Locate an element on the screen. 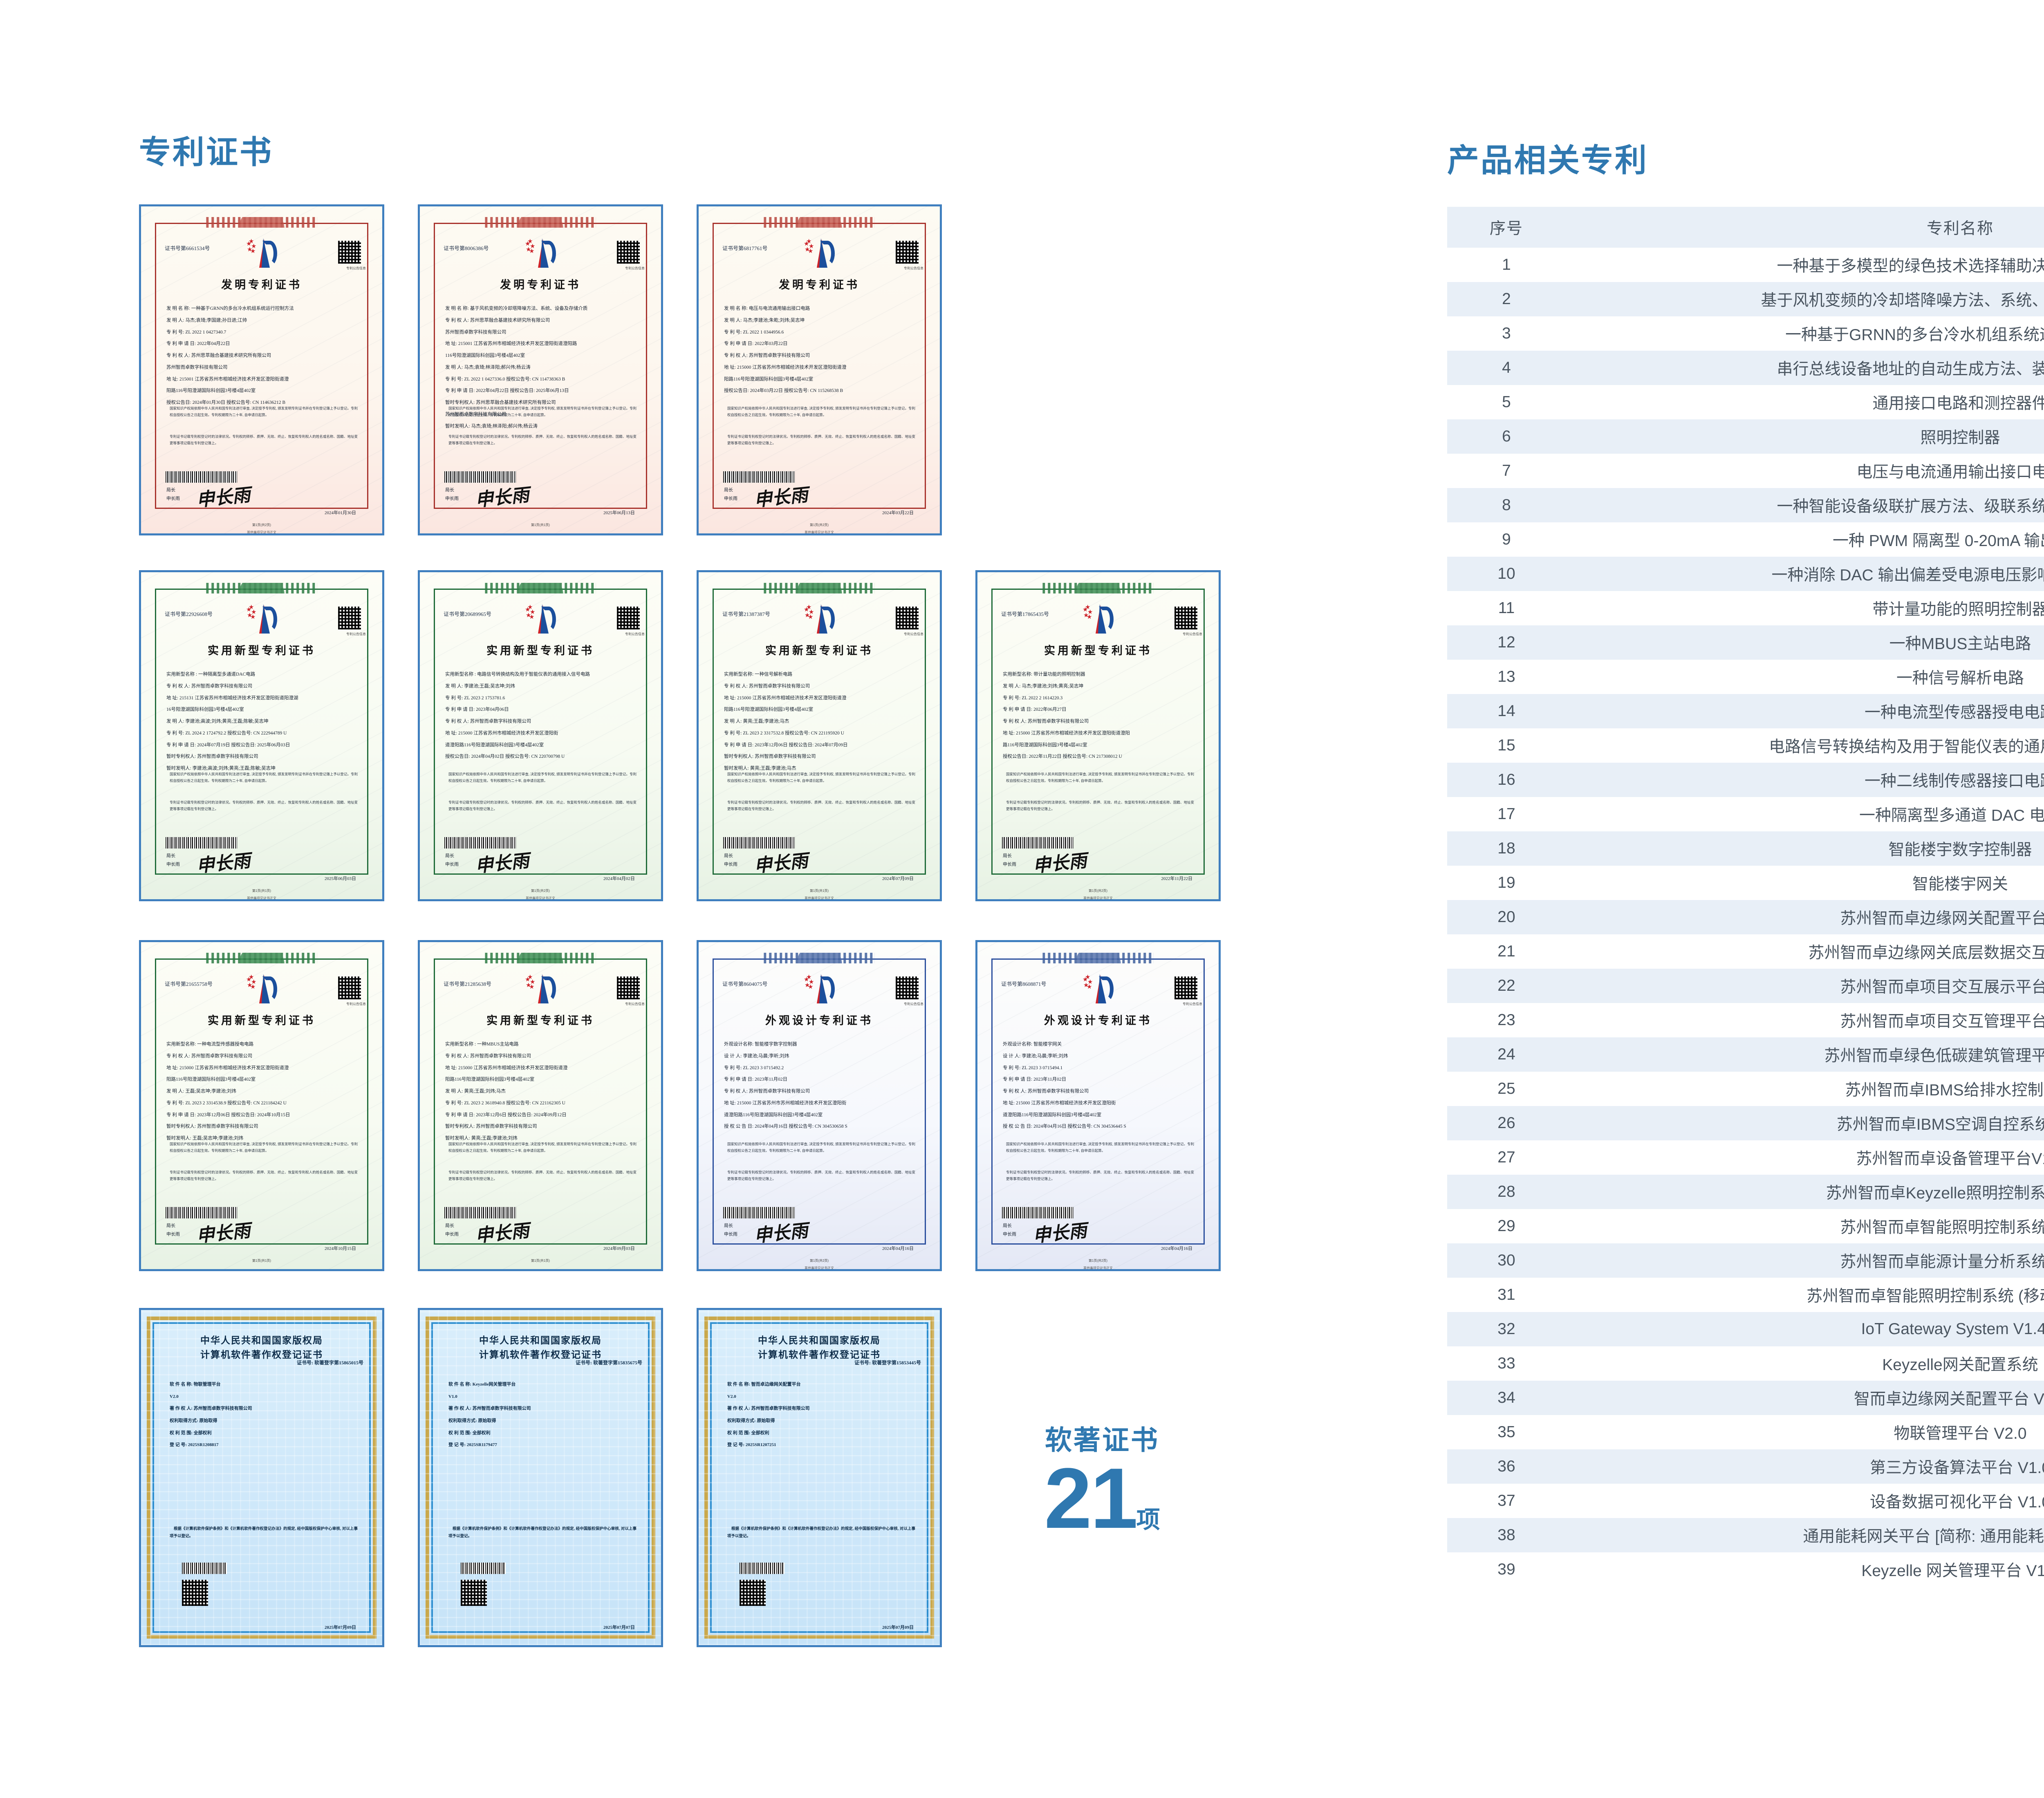  cert-field: 地 址: 215000 江苏省苏州市相城经济技术开发区澄阳街道澄 is located at coordinates (785, 698).